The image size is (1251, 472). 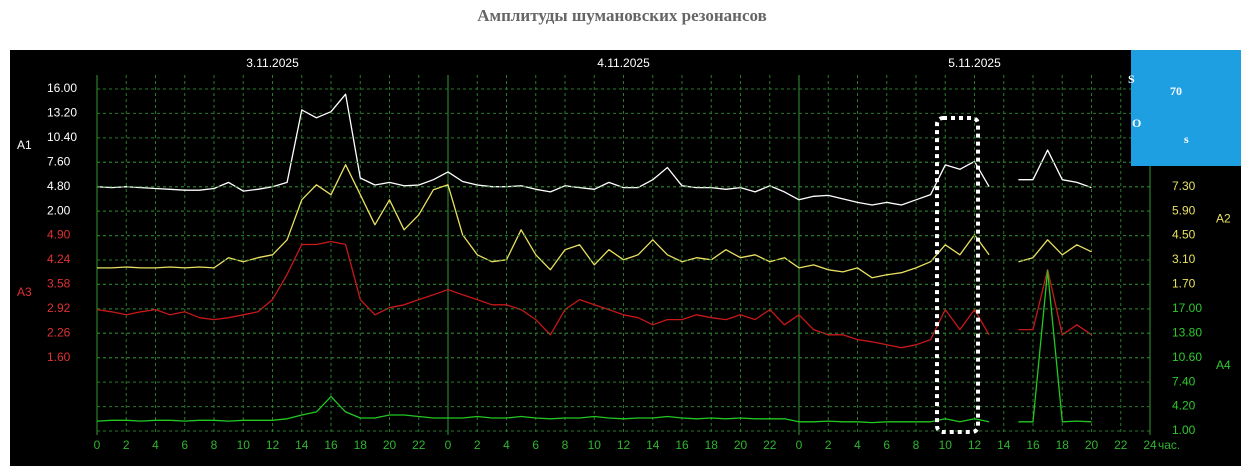 I want to click on y-tick-label: 13.20, so click(x=62, y=113).